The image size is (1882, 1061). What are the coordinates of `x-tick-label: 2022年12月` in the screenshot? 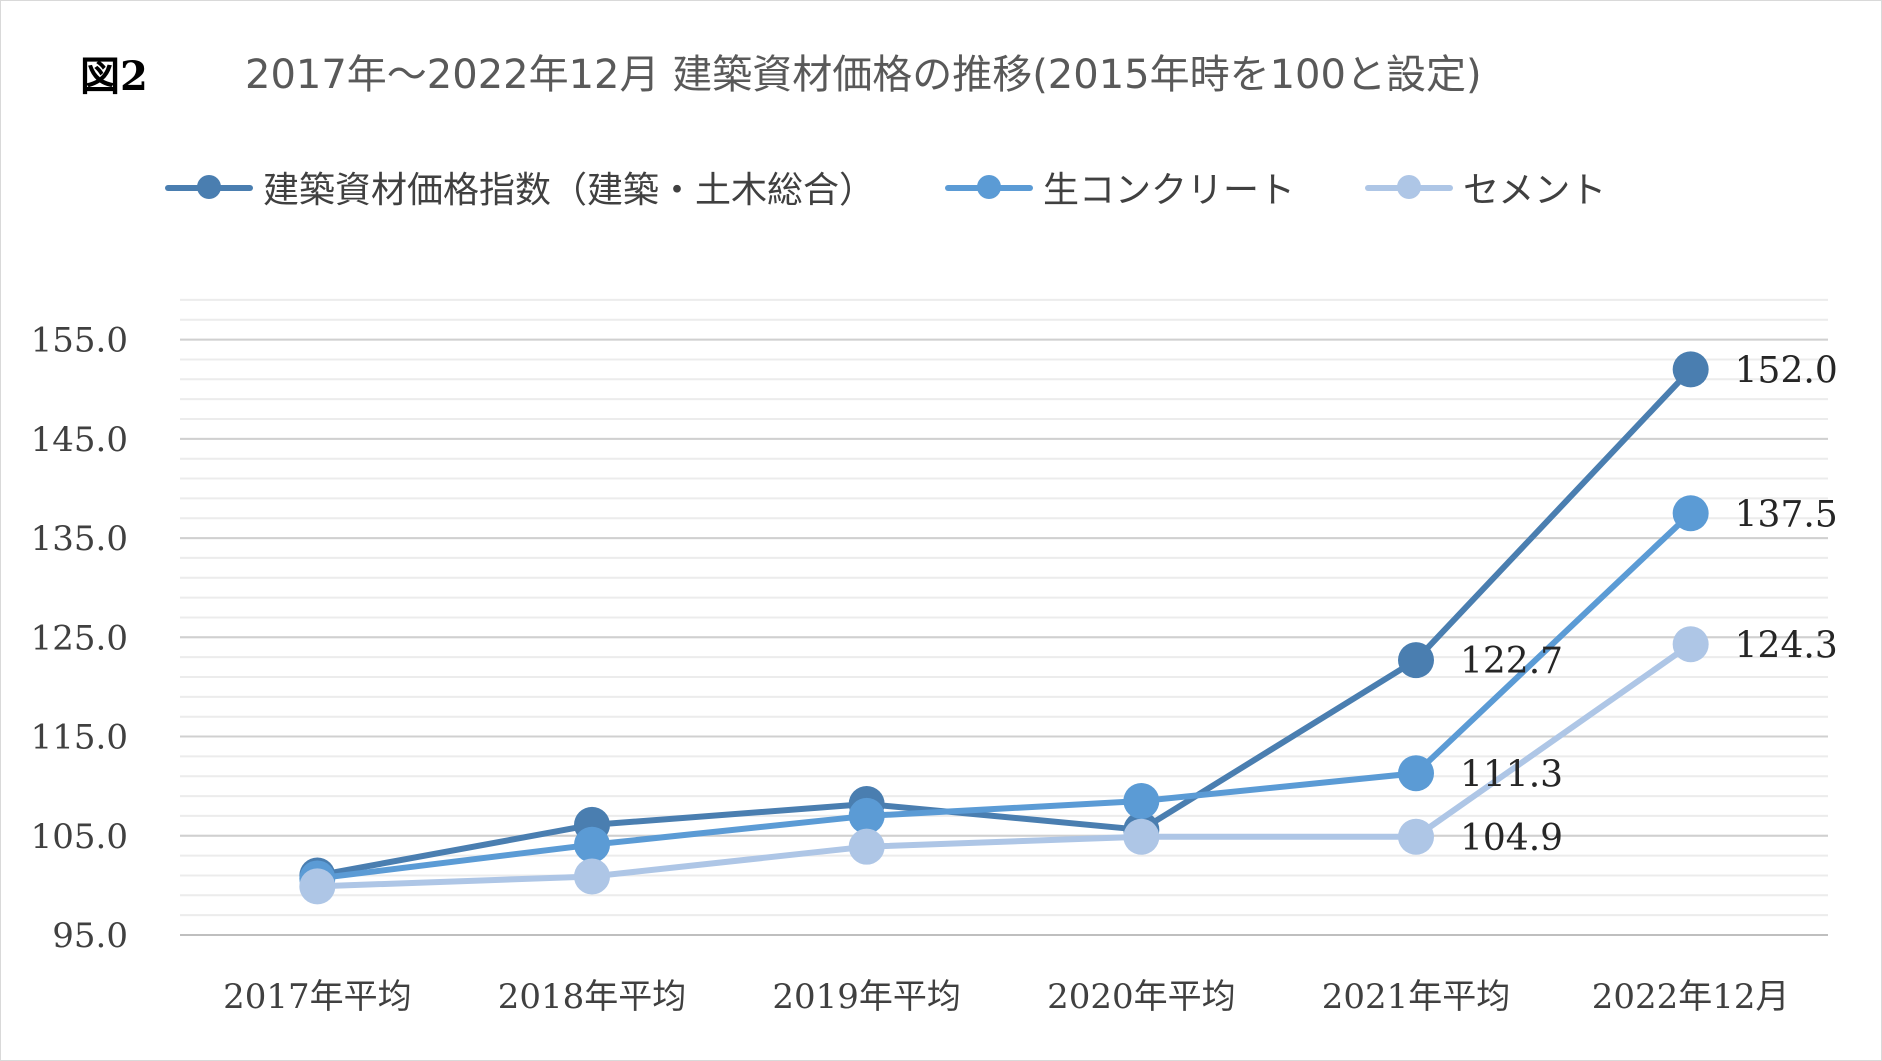 It's located at (1691, 997).